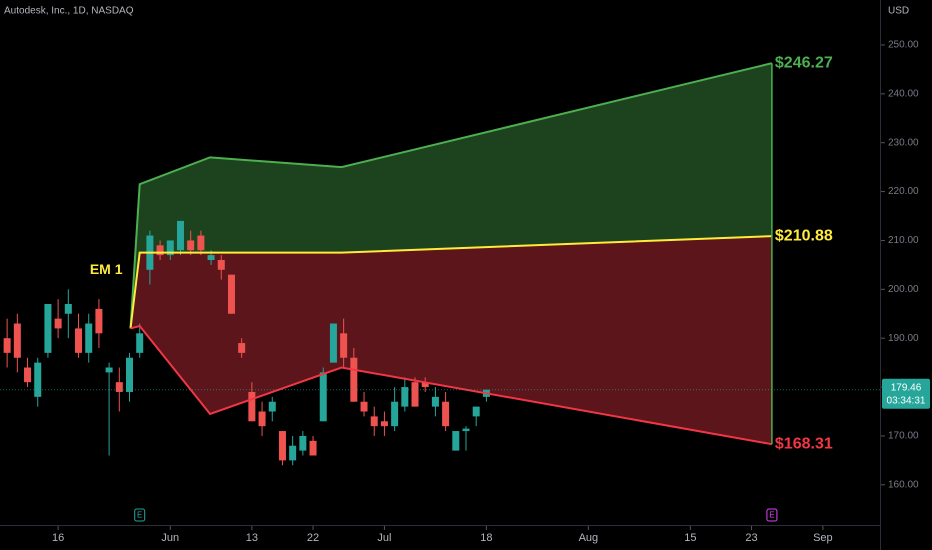 This screenshot has height=550, width=932. What do you see at coordinates (903, 93) in the screenshot?
I see `y-tick-label: 240.00` at bounding box center [903, 93].